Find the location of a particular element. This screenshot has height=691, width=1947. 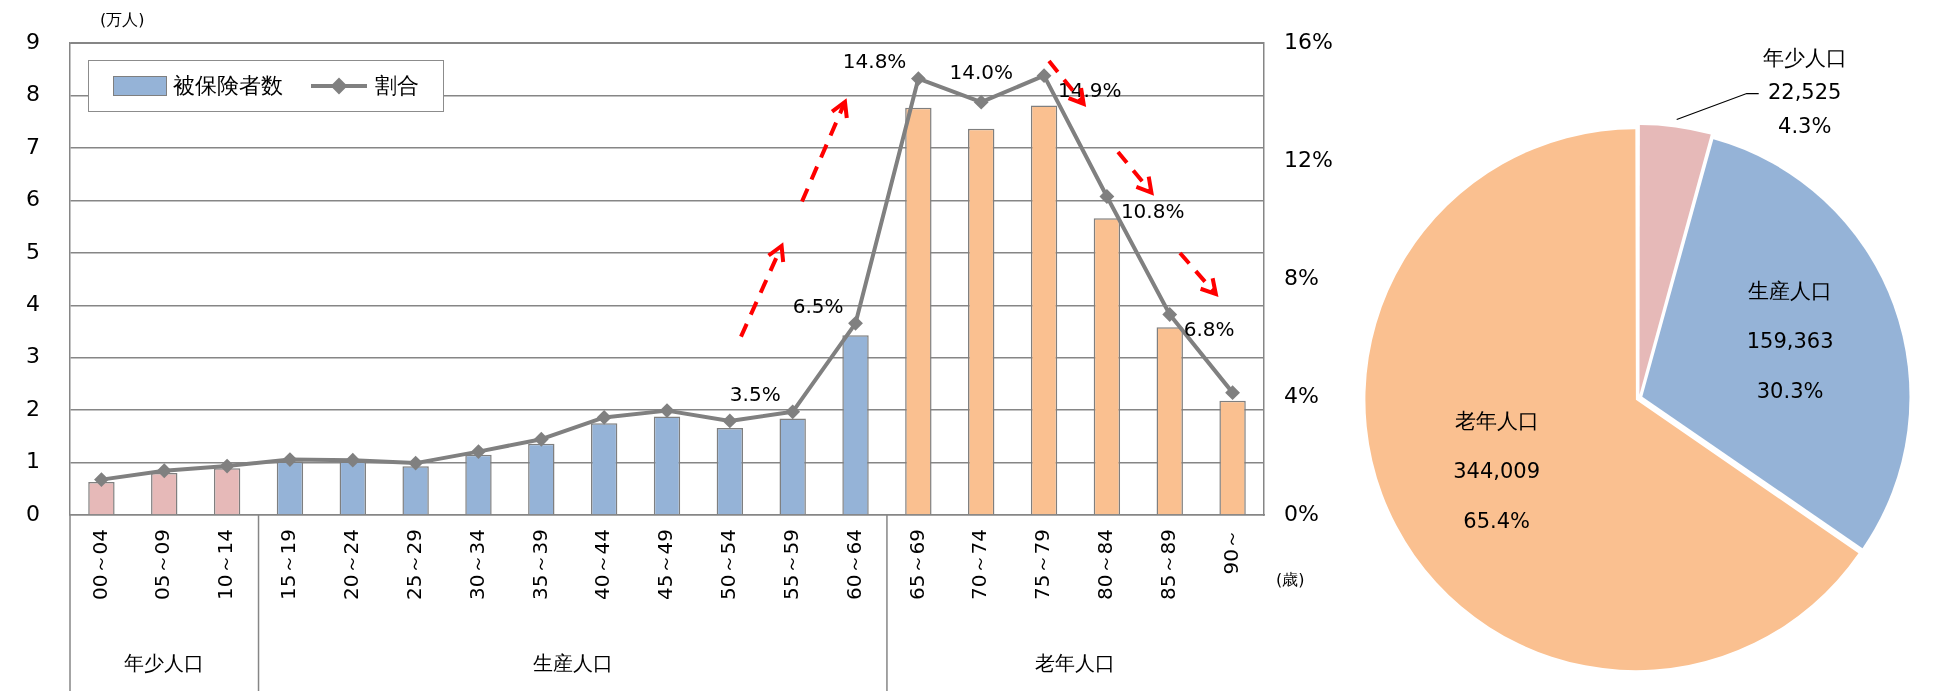

text: 年少人口 is located at coordinates (164, 663).